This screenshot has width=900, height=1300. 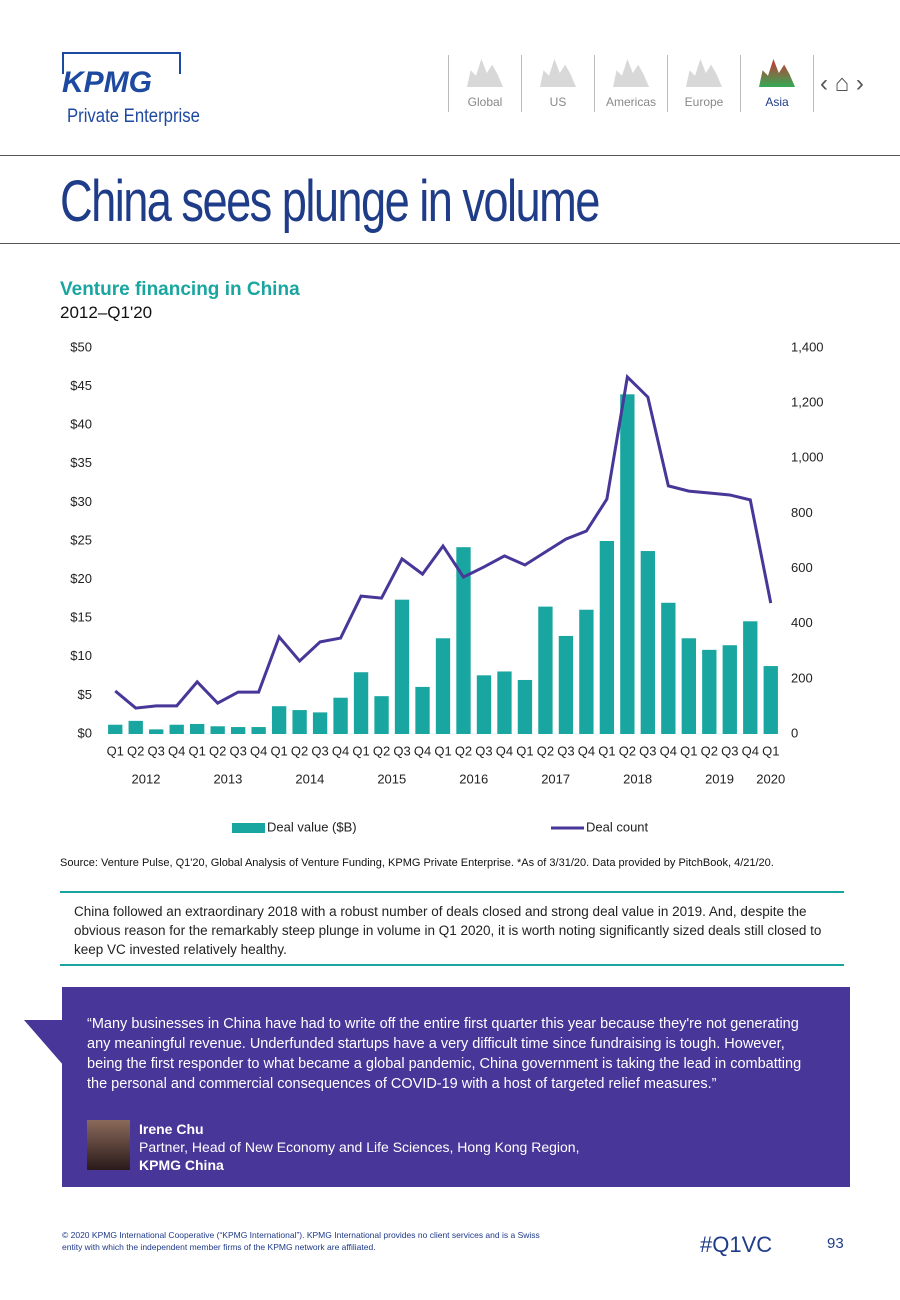 I want to click on nav-label: Global, so click(x=485, y=102).